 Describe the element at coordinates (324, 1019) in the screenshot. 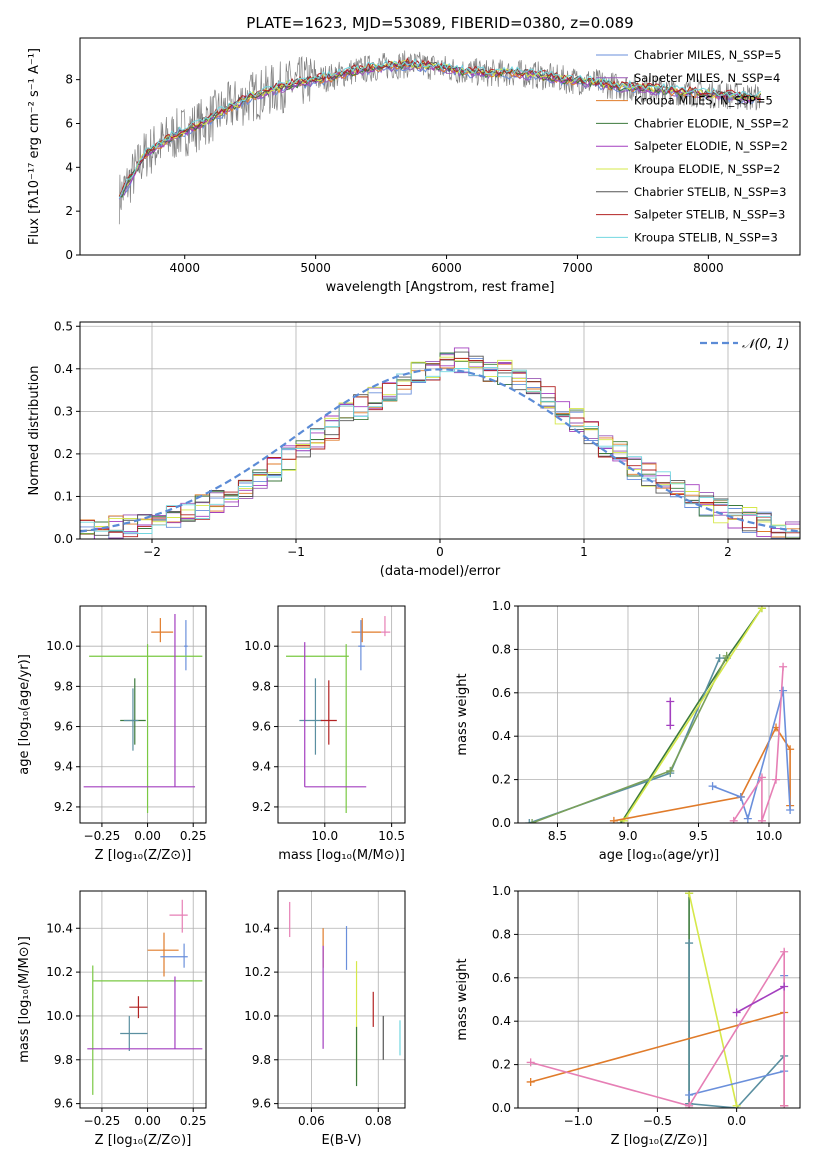

I see `mass_vs_EBV-axes: 0.06 0.08 9.6 9.8 10.0 10.2 10.4 E(B-V)` at that location.